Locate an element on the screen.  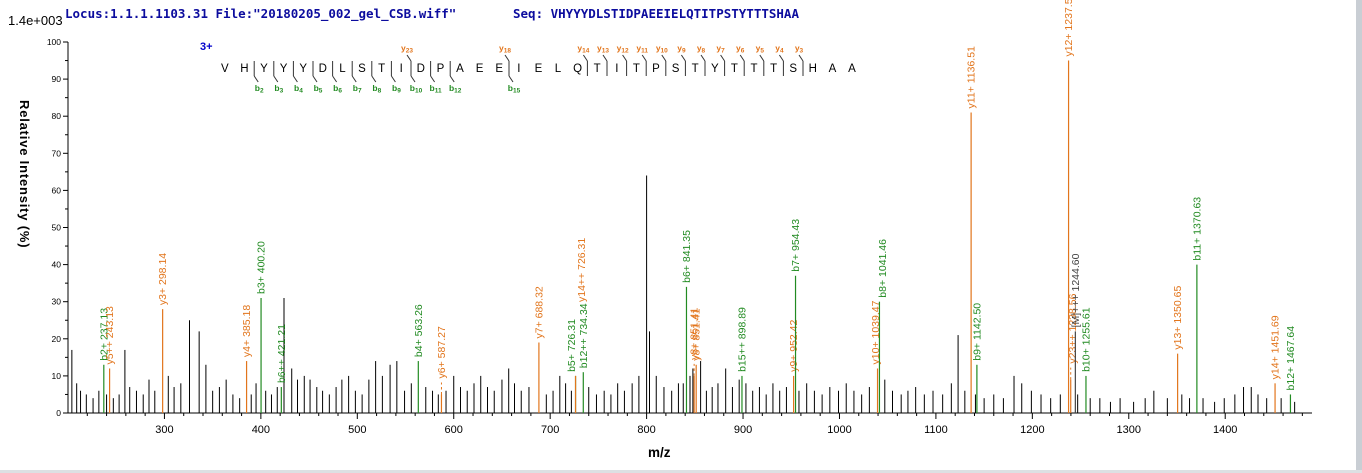
peak-label: y6+ 587.27 is located at coordinates (442, 352).